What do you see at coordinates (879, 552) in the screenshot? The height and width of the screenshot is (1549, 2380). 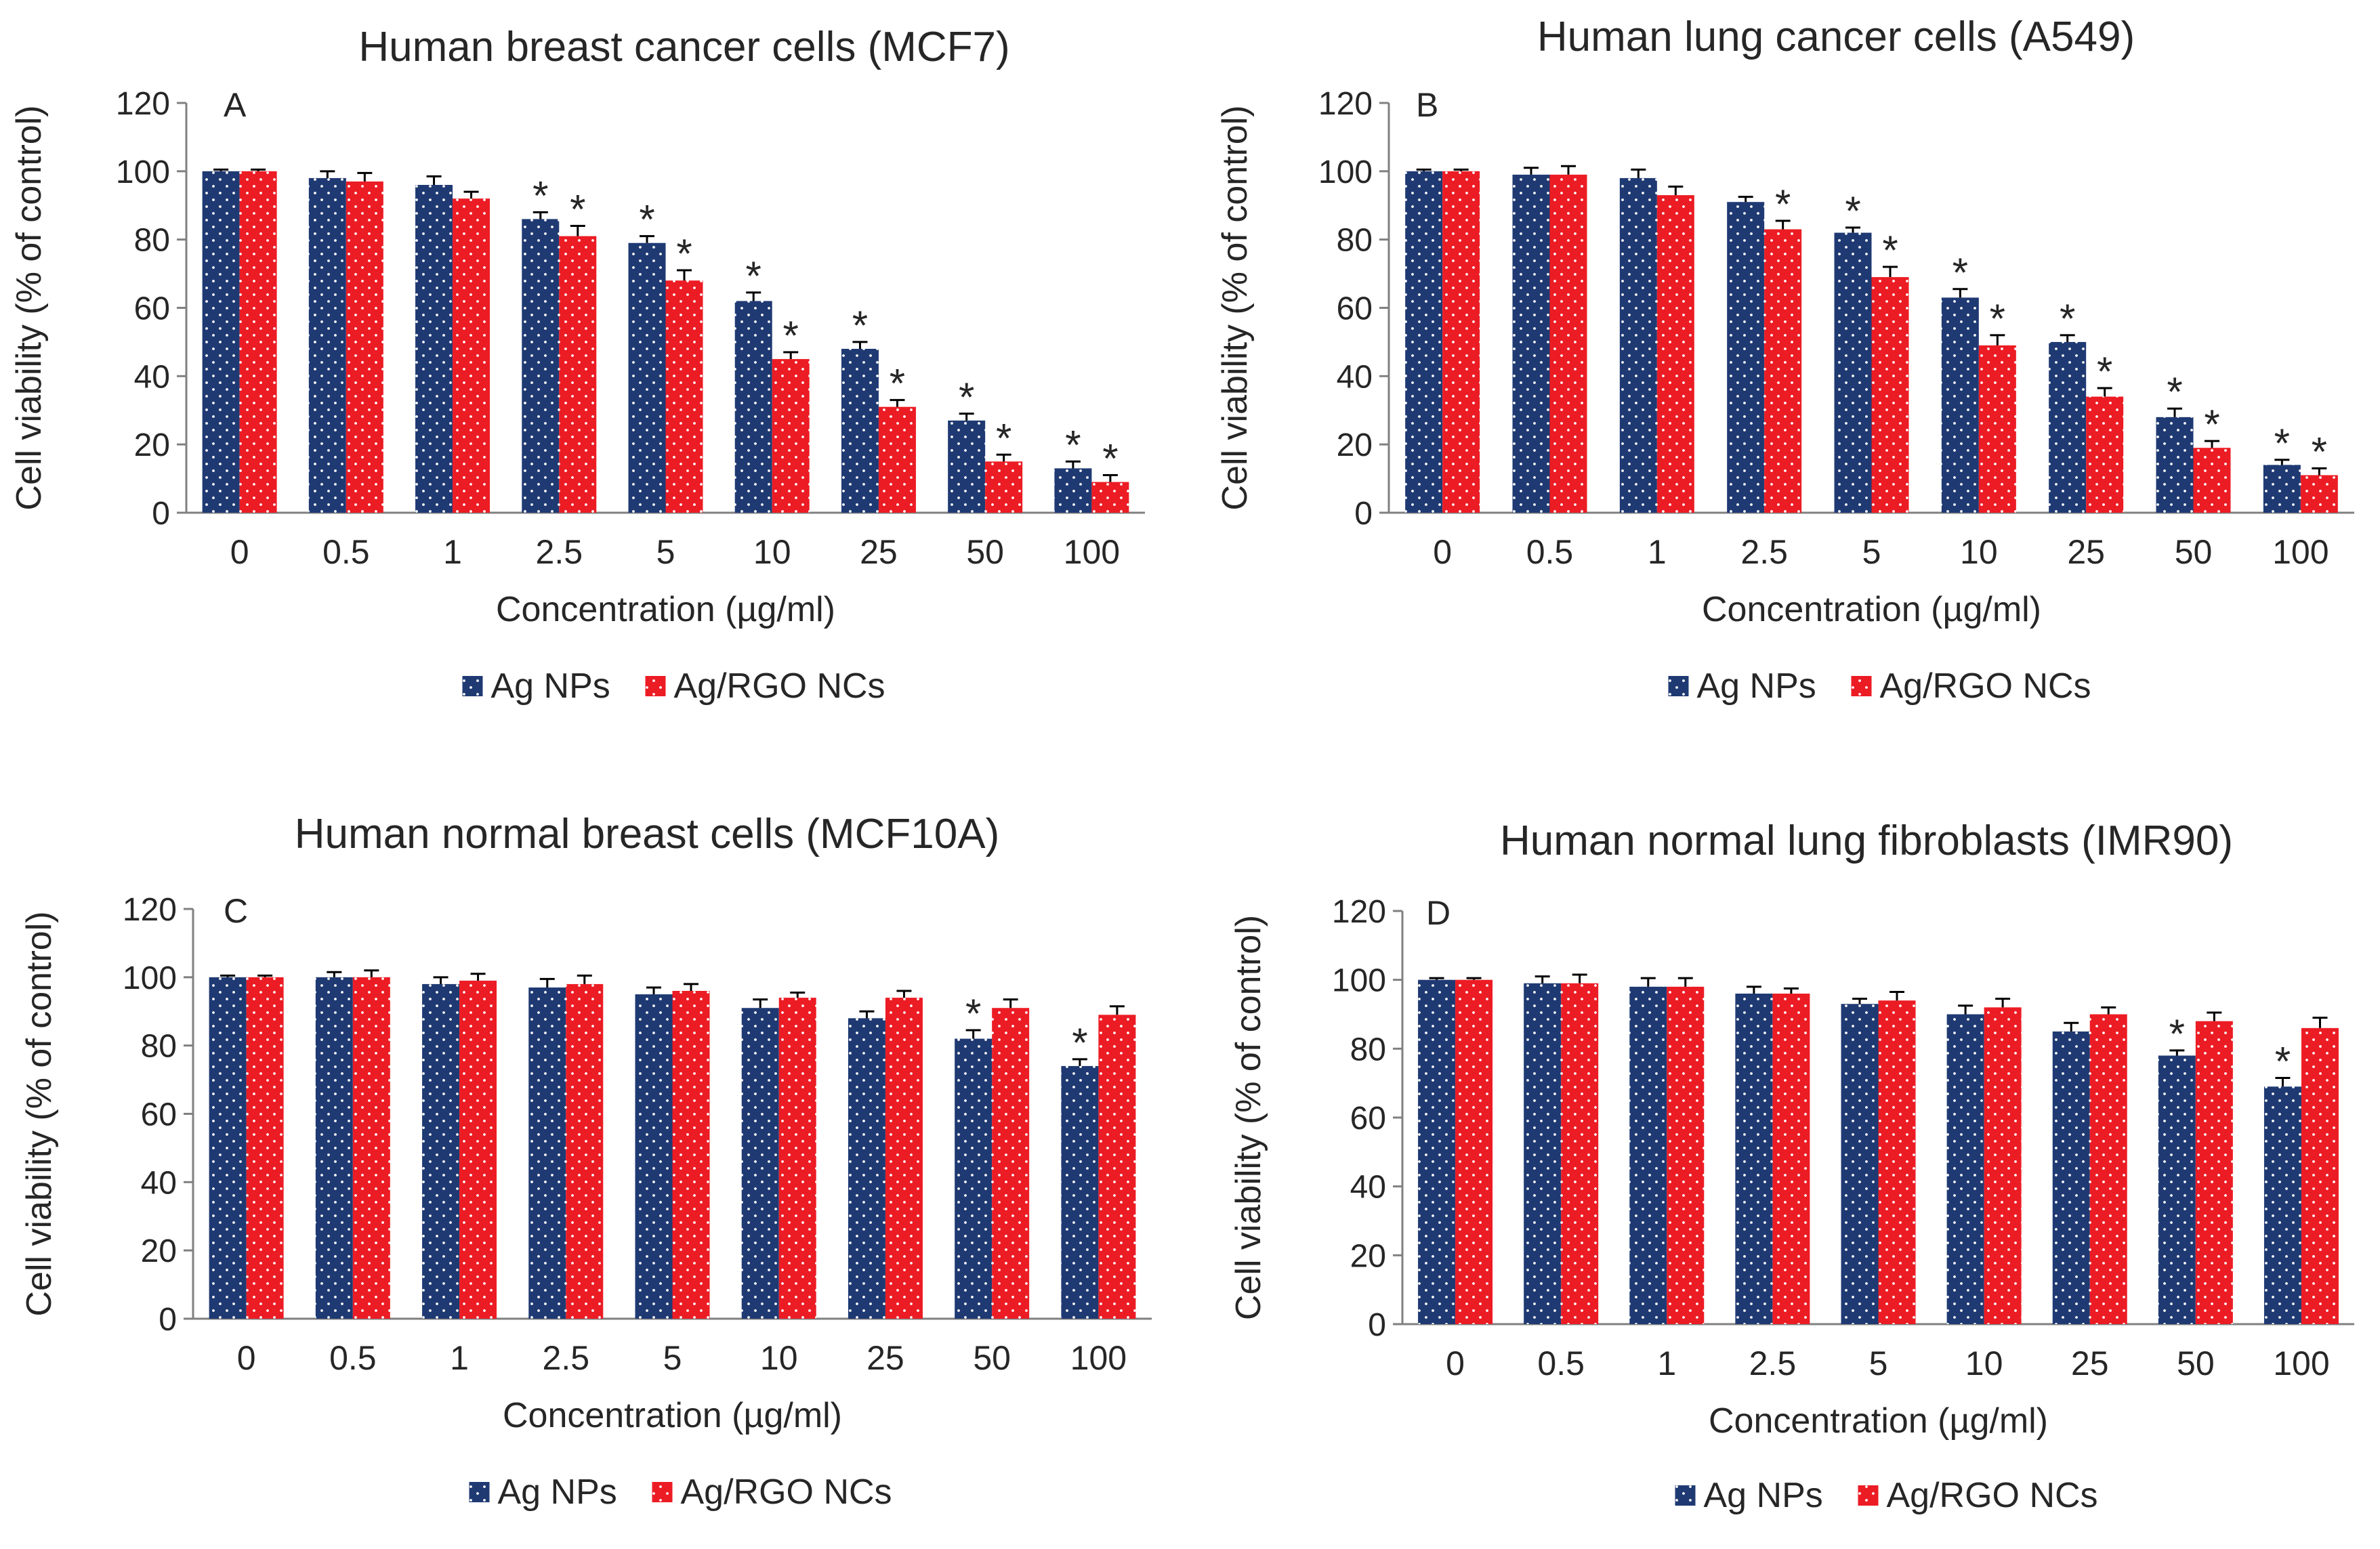 I see `x-tick-label: 25` at bounding box center [879, 552].